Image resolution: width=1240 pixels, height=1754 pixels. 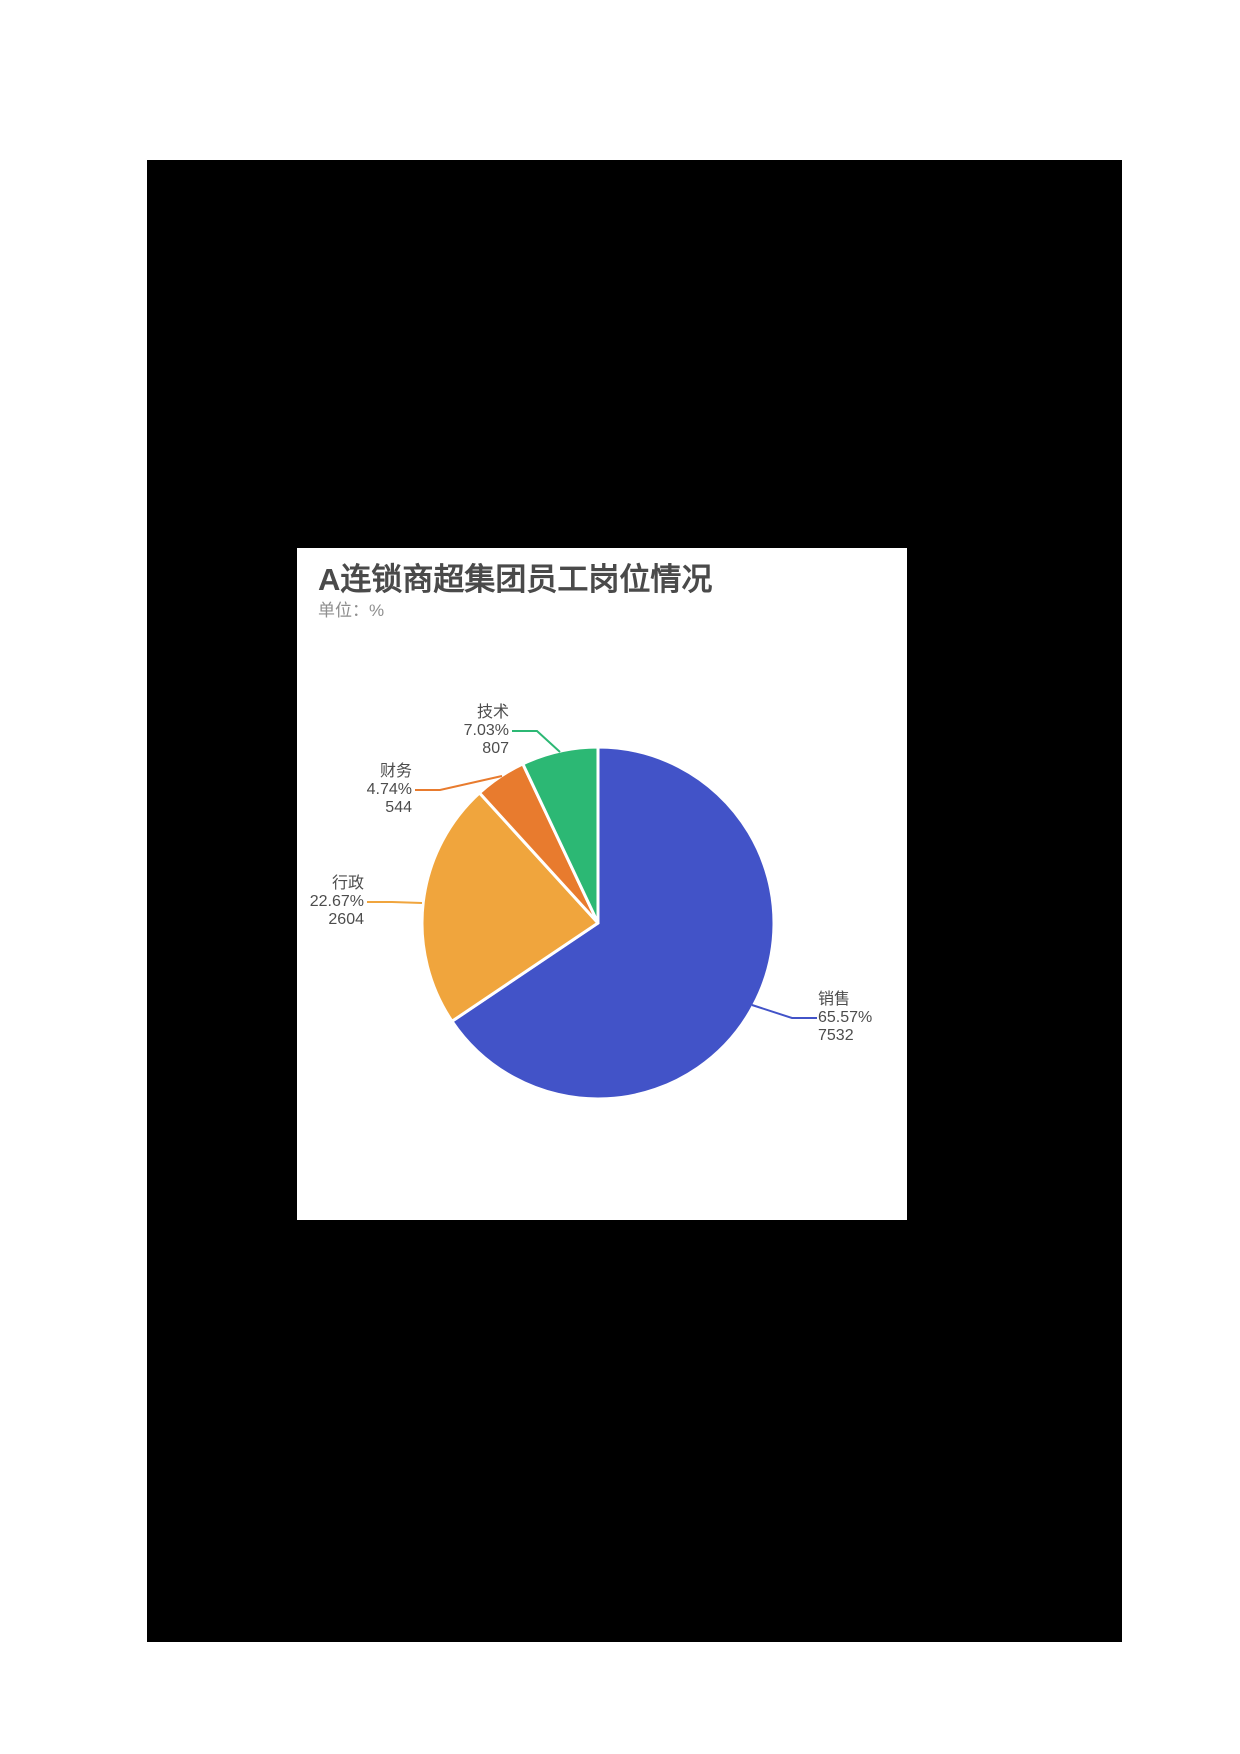 I want to click on pie-label-name: 行政, so click(x=347, y=883).